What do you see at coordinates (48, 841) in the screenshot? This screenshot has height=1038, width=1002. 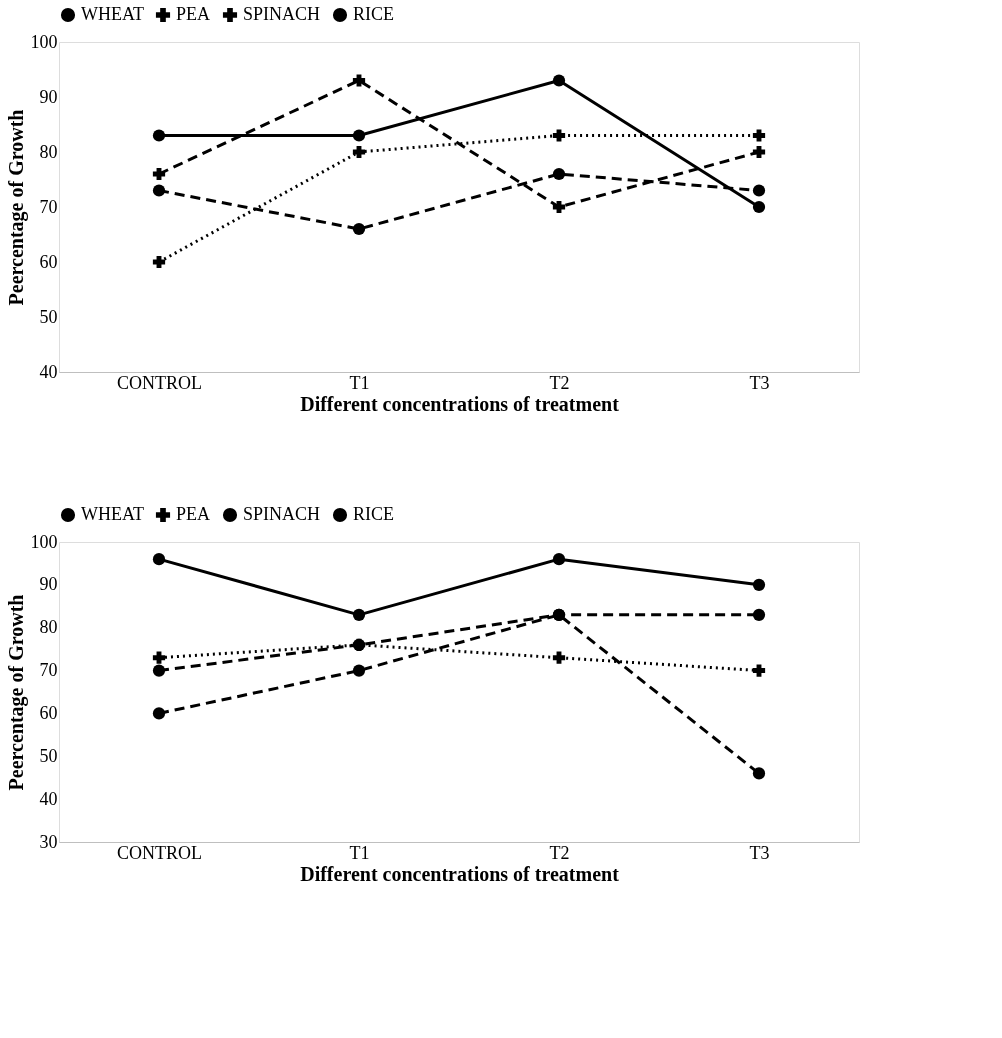 I see `y-tick-label: 30` at bounding box center [48, 841].